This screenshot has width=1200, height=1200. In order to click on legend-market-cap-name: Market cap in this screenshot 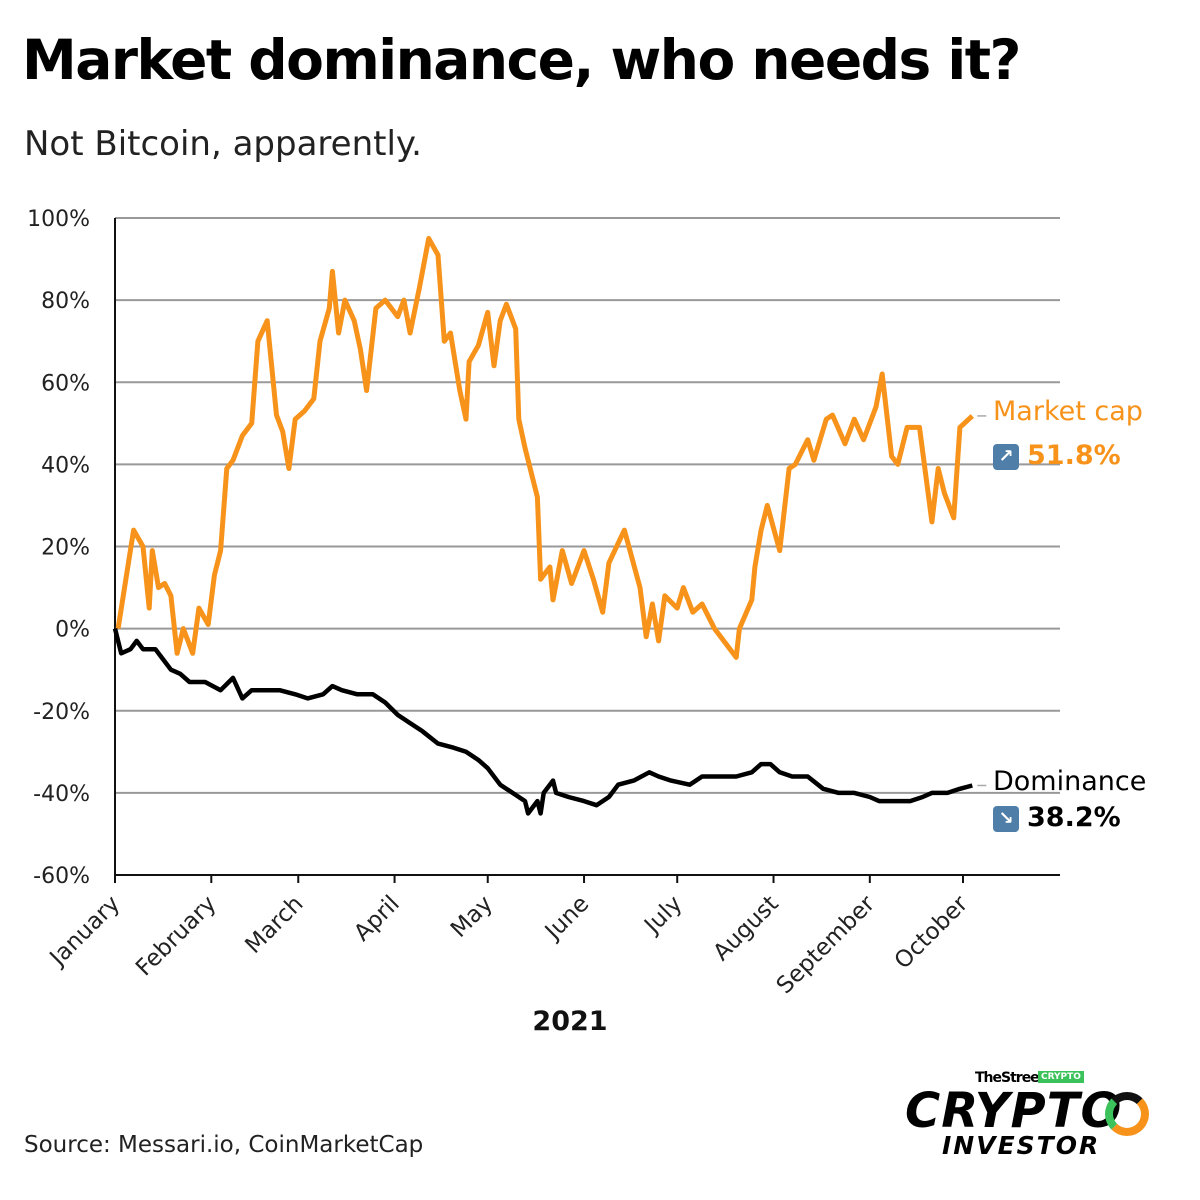, I will do `click(1068, 411)`.